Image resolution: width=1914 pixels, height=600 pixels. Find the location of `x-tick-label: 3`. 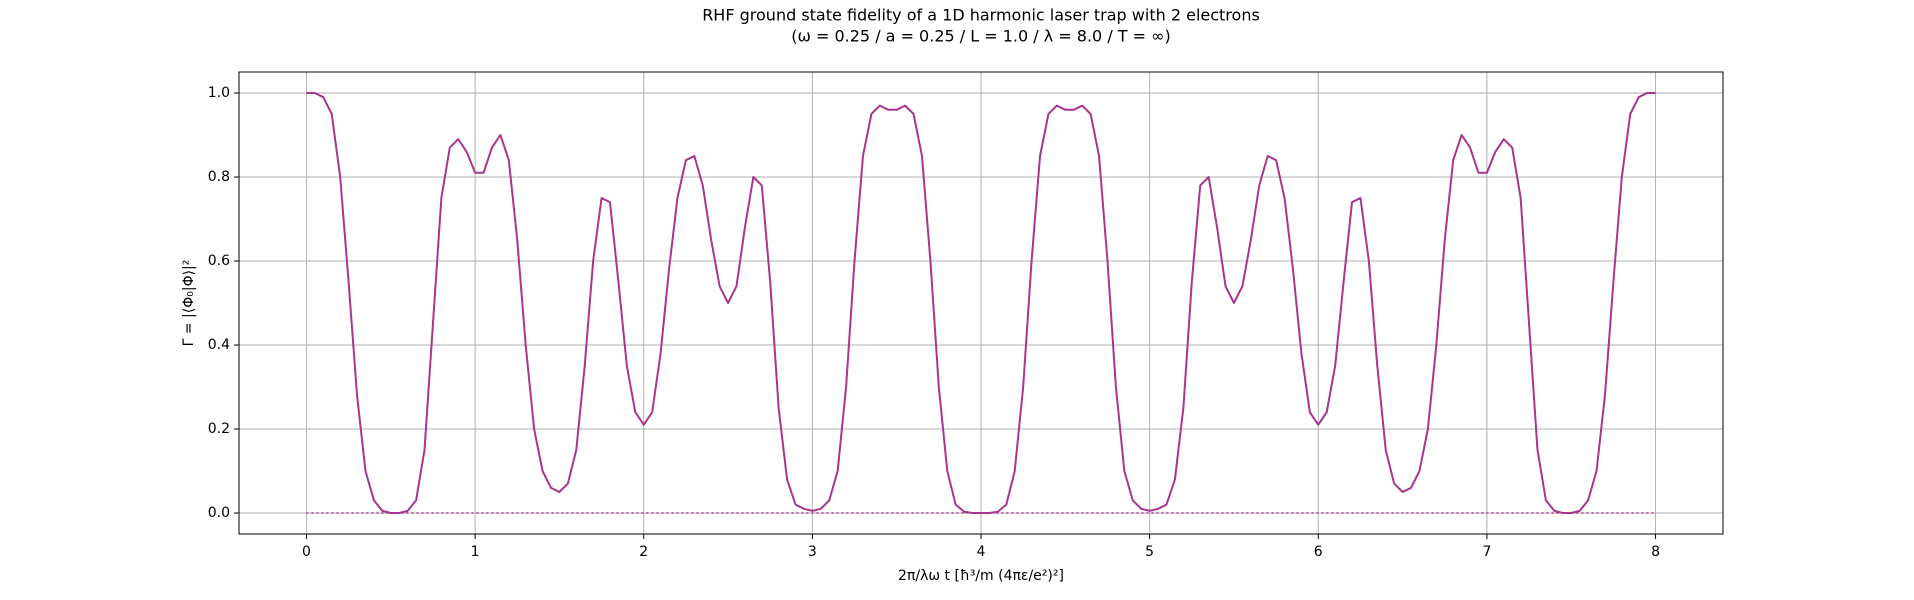

x-tick-label: 3 is located at coordinates (812, 552).